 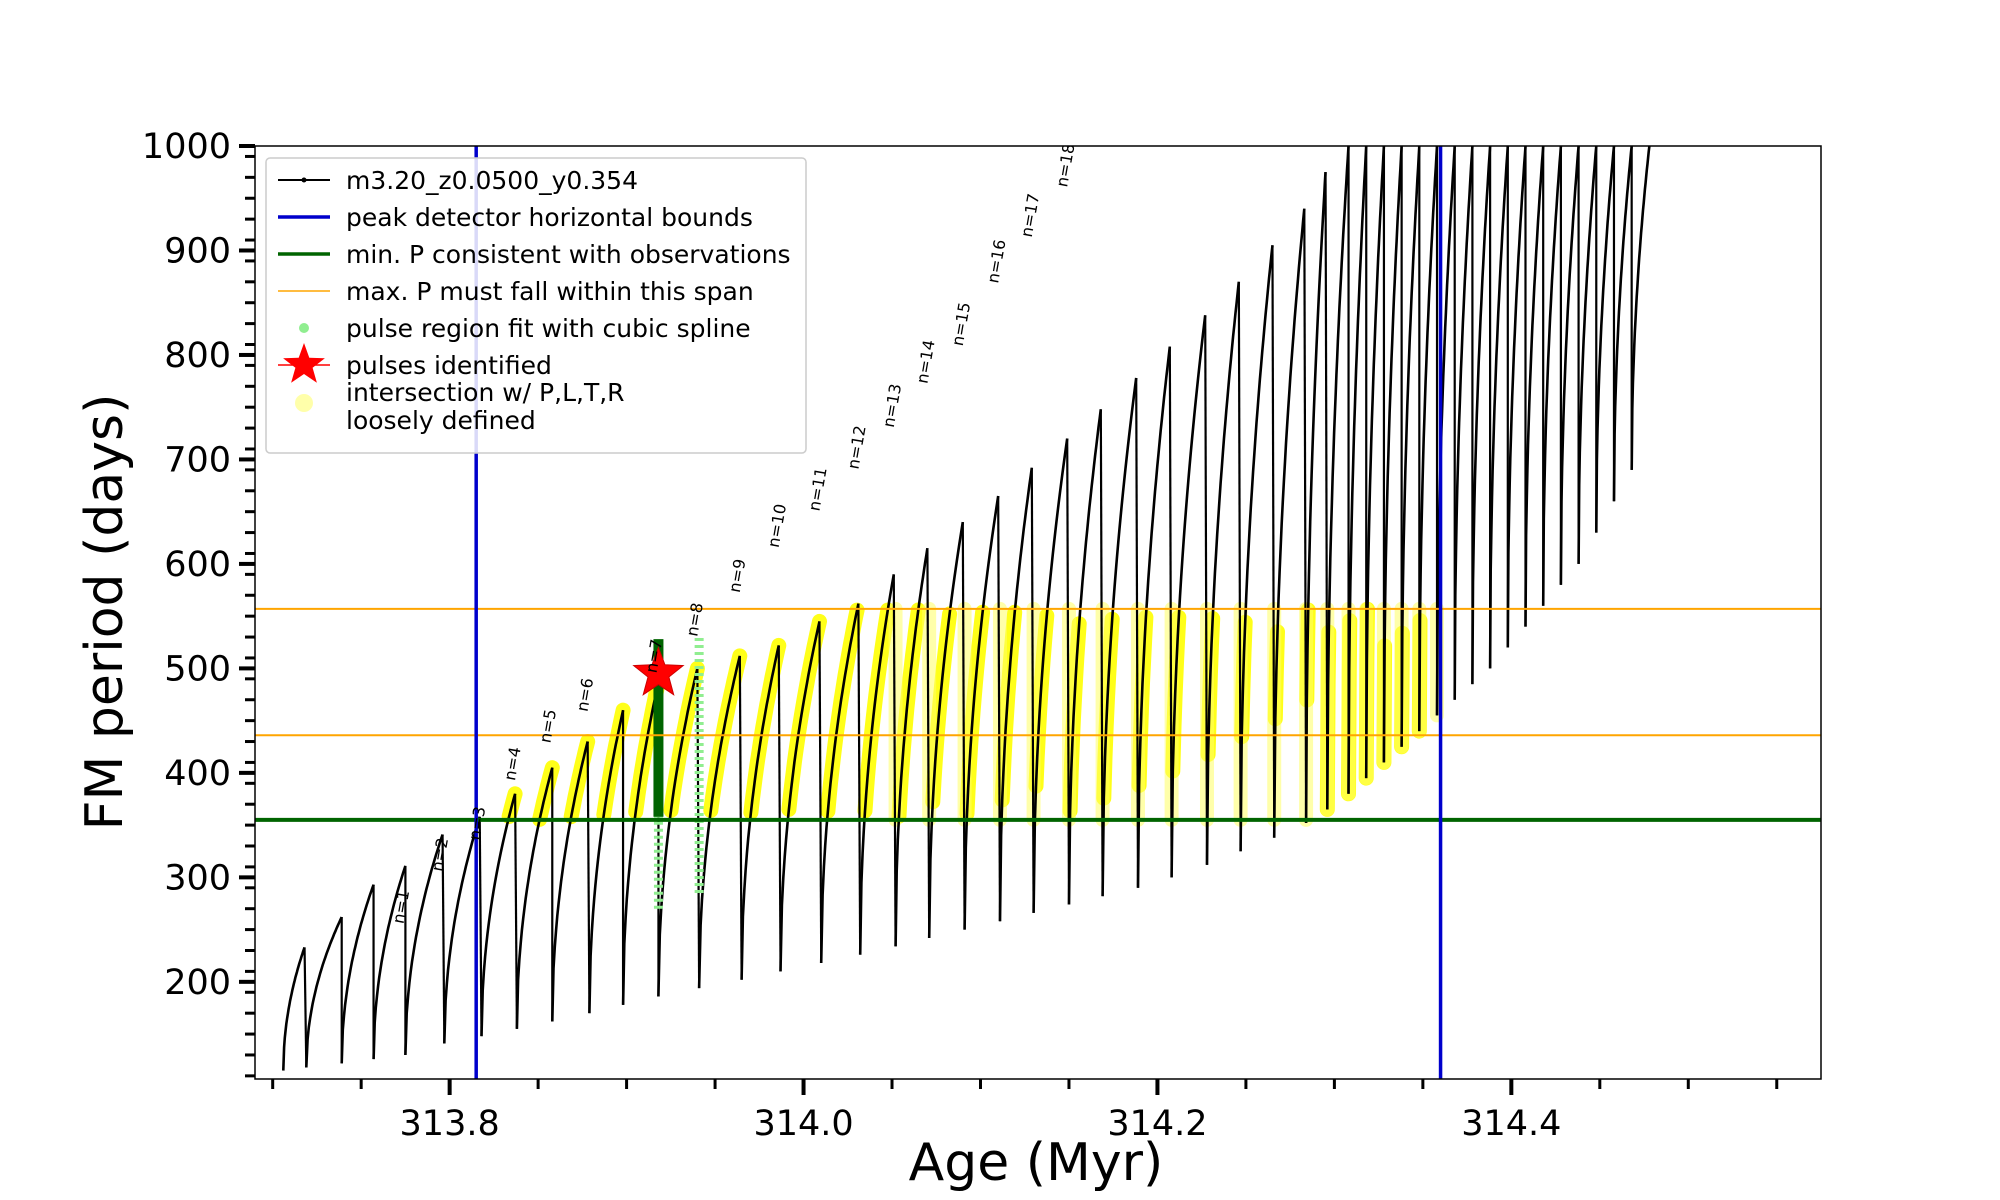 I want to click on pulse-label-12: n=12, so click(x=856, y=447).